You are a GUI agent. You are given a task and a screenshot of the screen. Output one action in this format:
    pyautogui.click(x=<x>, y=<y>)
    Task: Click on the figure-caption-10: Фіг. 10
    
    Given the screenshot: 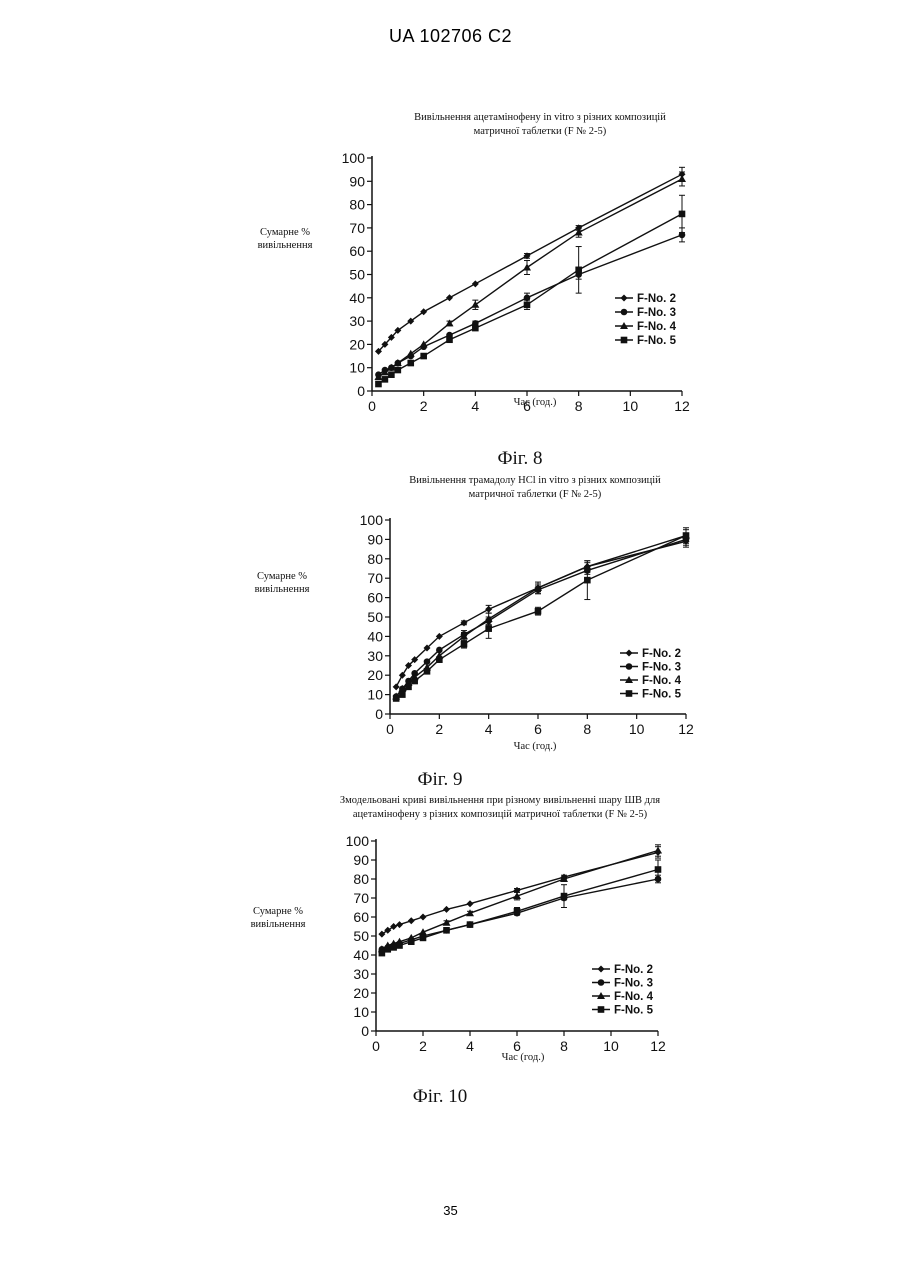 What is the action you would take?
    pyautogui.click(x=440, y=1097)
    